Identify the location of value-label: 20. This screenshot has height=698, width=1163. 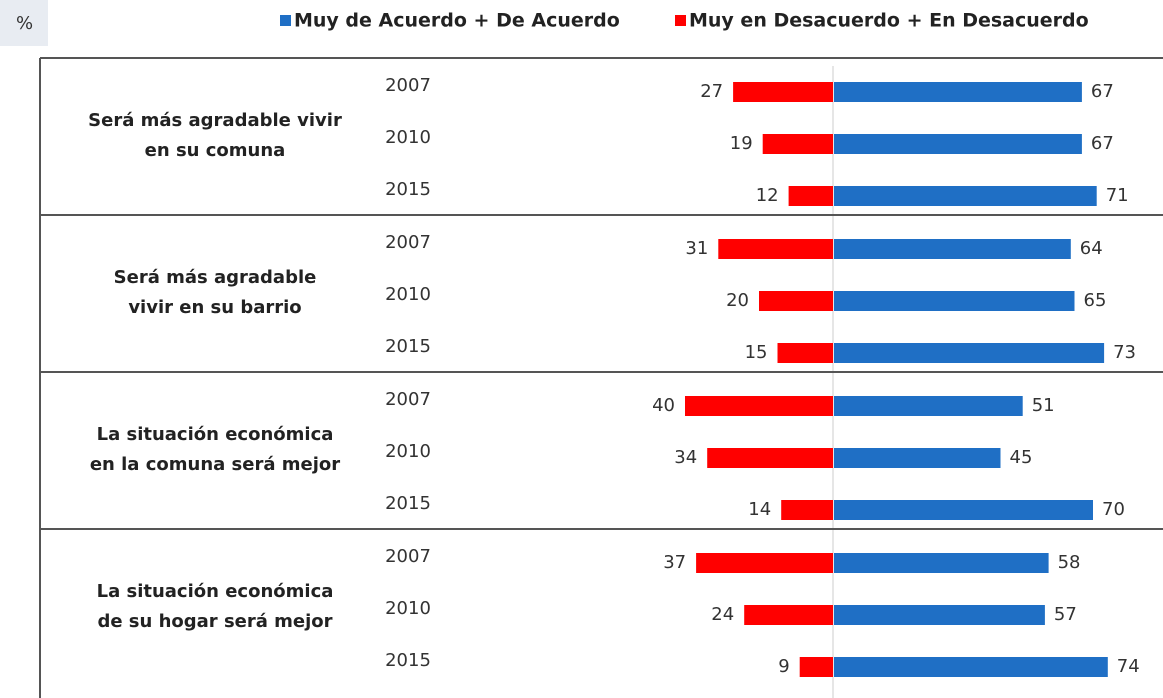
(737, 300).